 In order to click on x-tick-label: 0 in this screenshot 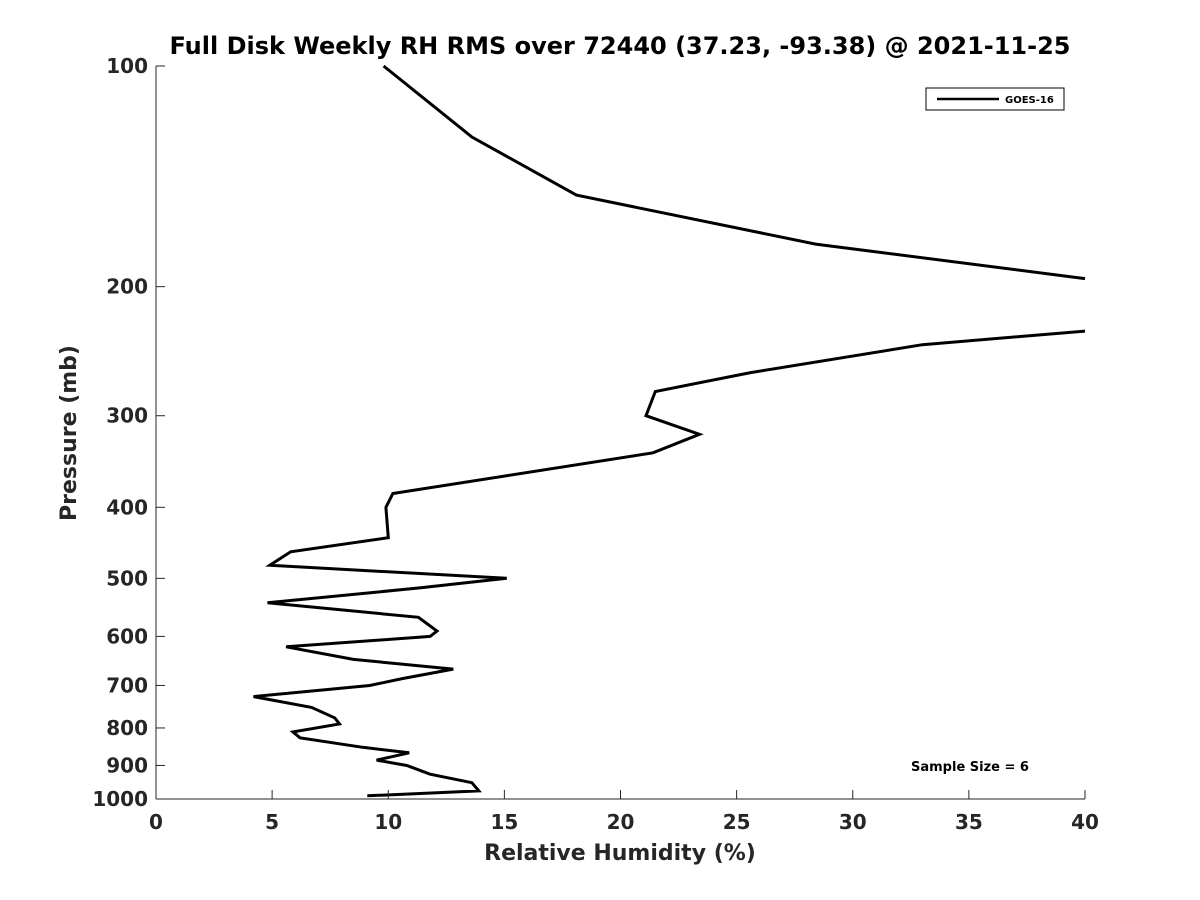, I will do `click(156, 822)`.